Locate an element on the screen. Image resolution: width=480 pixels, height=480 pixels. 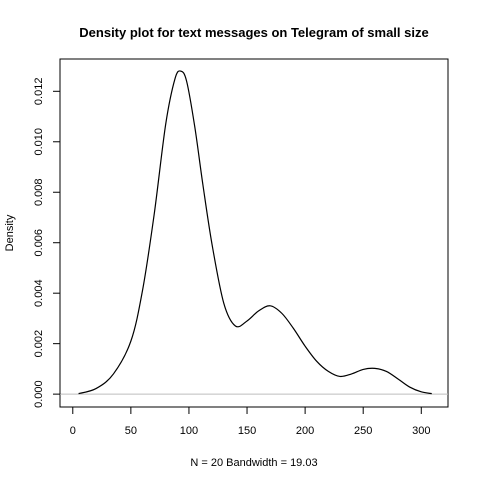
y-axis-label: Density is located at coordinates (10, 232).